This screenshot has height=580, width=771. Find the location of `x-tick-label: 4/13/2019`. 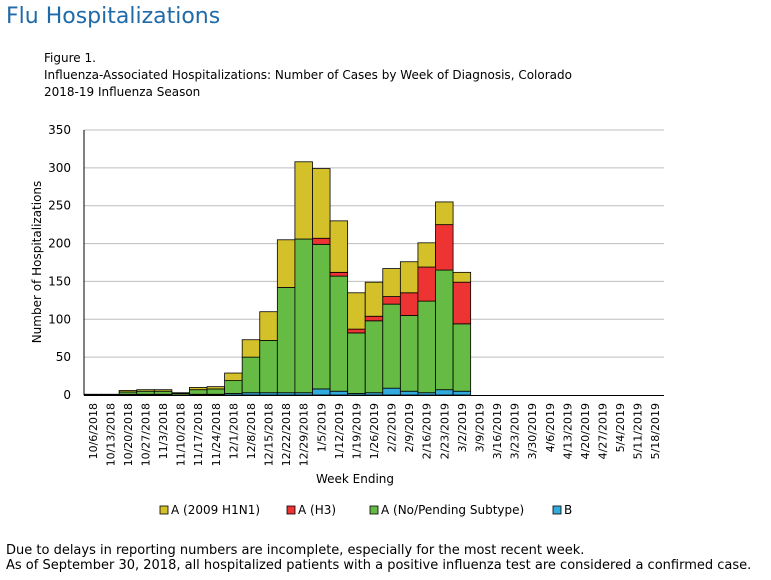

x-tick-label: 4/13/2019 is located at coordinates (567, 431).